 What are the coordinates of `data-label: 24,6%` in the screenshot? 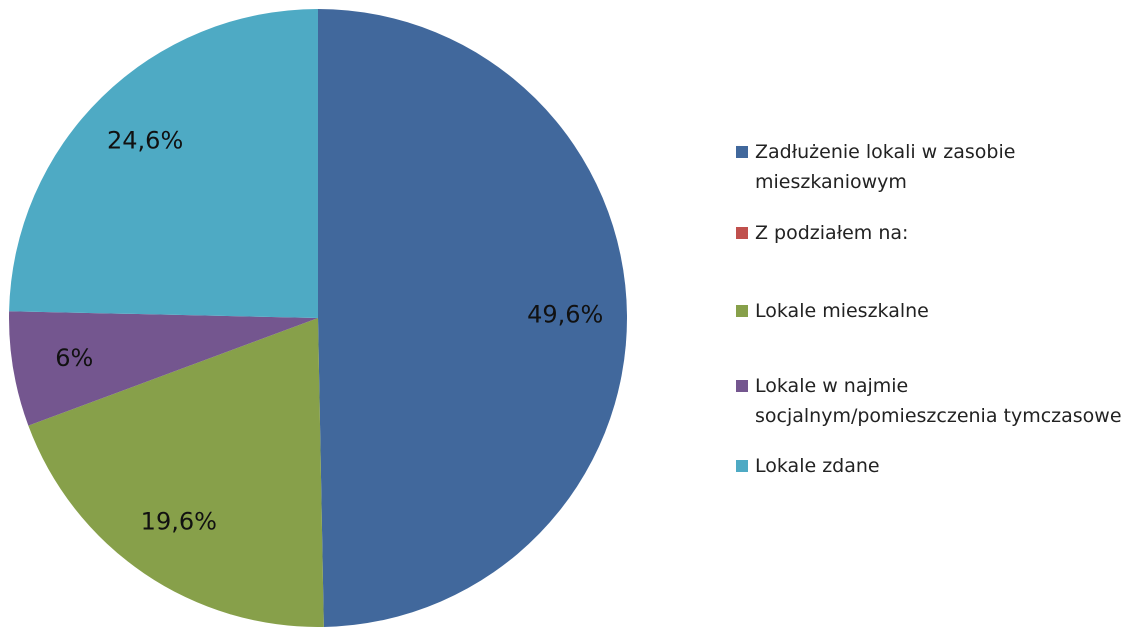 It's located at (145, 140).